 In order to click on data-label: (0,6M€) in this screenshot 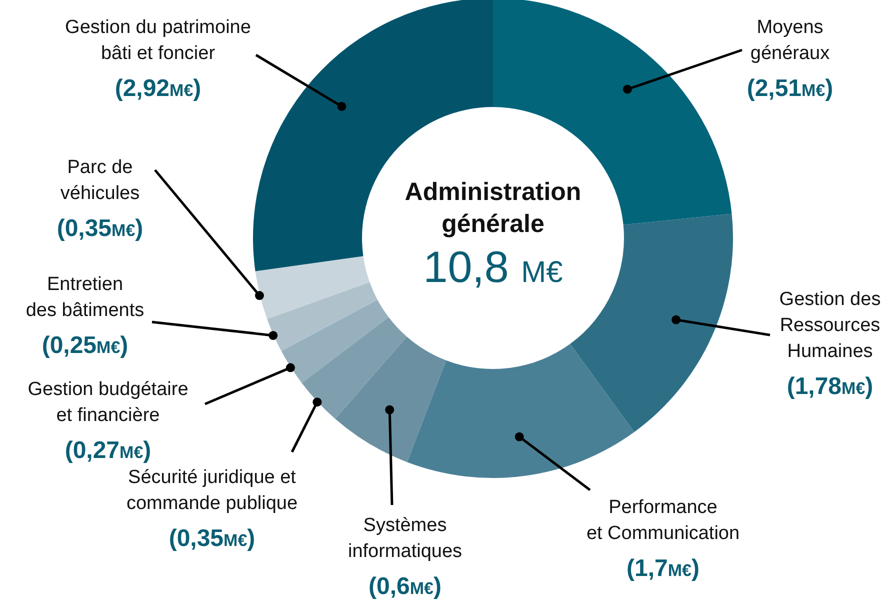, I will do `click(405, 586)`.